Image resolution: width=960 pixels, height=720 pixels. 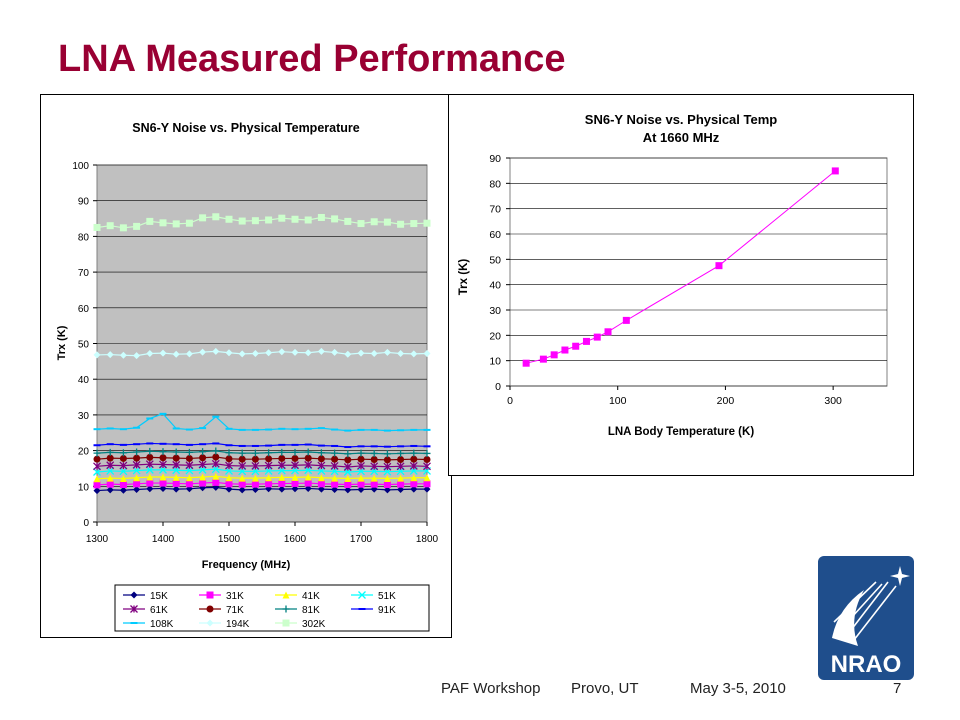 What do you see at coordinates (311, 610) in the screenshot?
I see `legend-label: 81K` at bounding box center [311, 610].